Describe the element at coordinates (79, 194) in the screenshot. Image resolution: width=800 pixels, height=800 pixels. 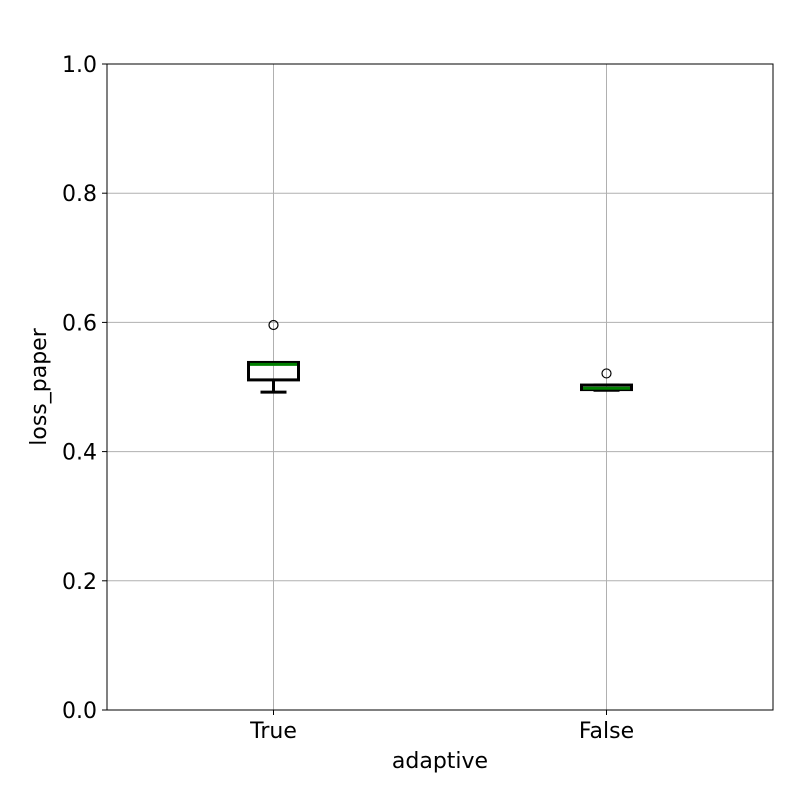
I see `y-tick-label: 0.8` at that location.